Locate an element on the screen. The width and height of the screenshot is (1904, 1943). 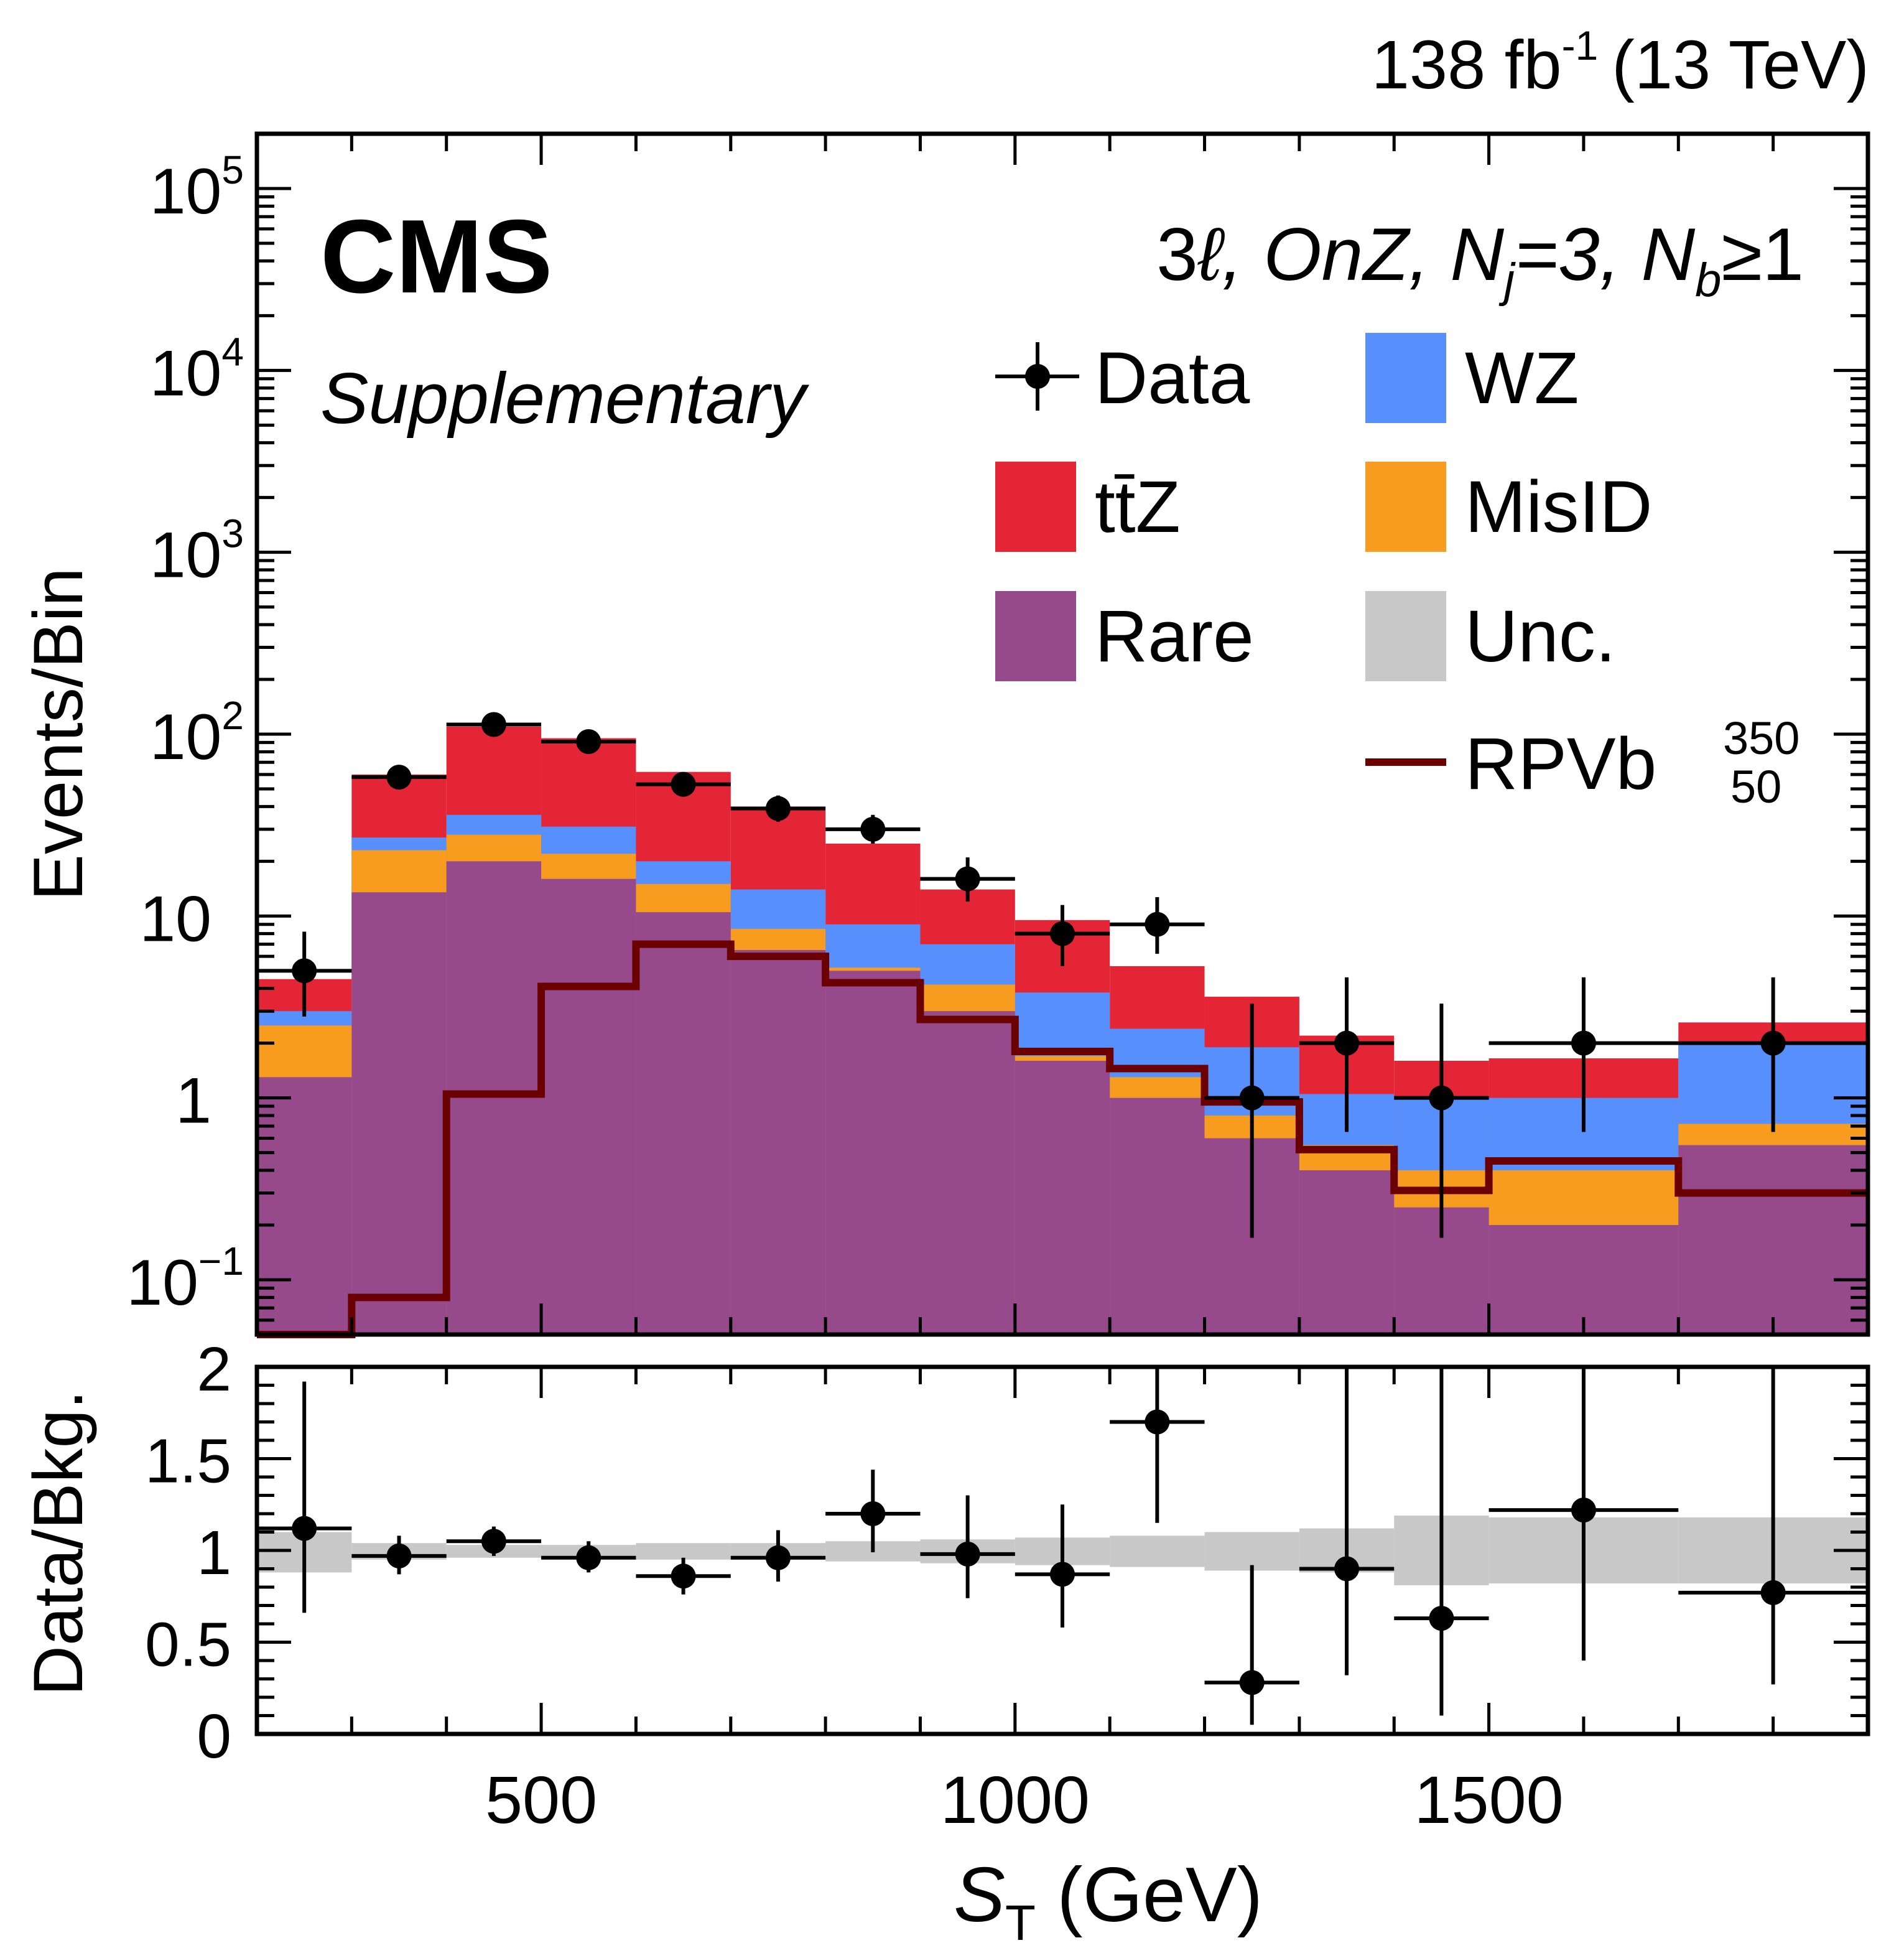
legend-rare-swatch is located at coordinates (1035, 636).